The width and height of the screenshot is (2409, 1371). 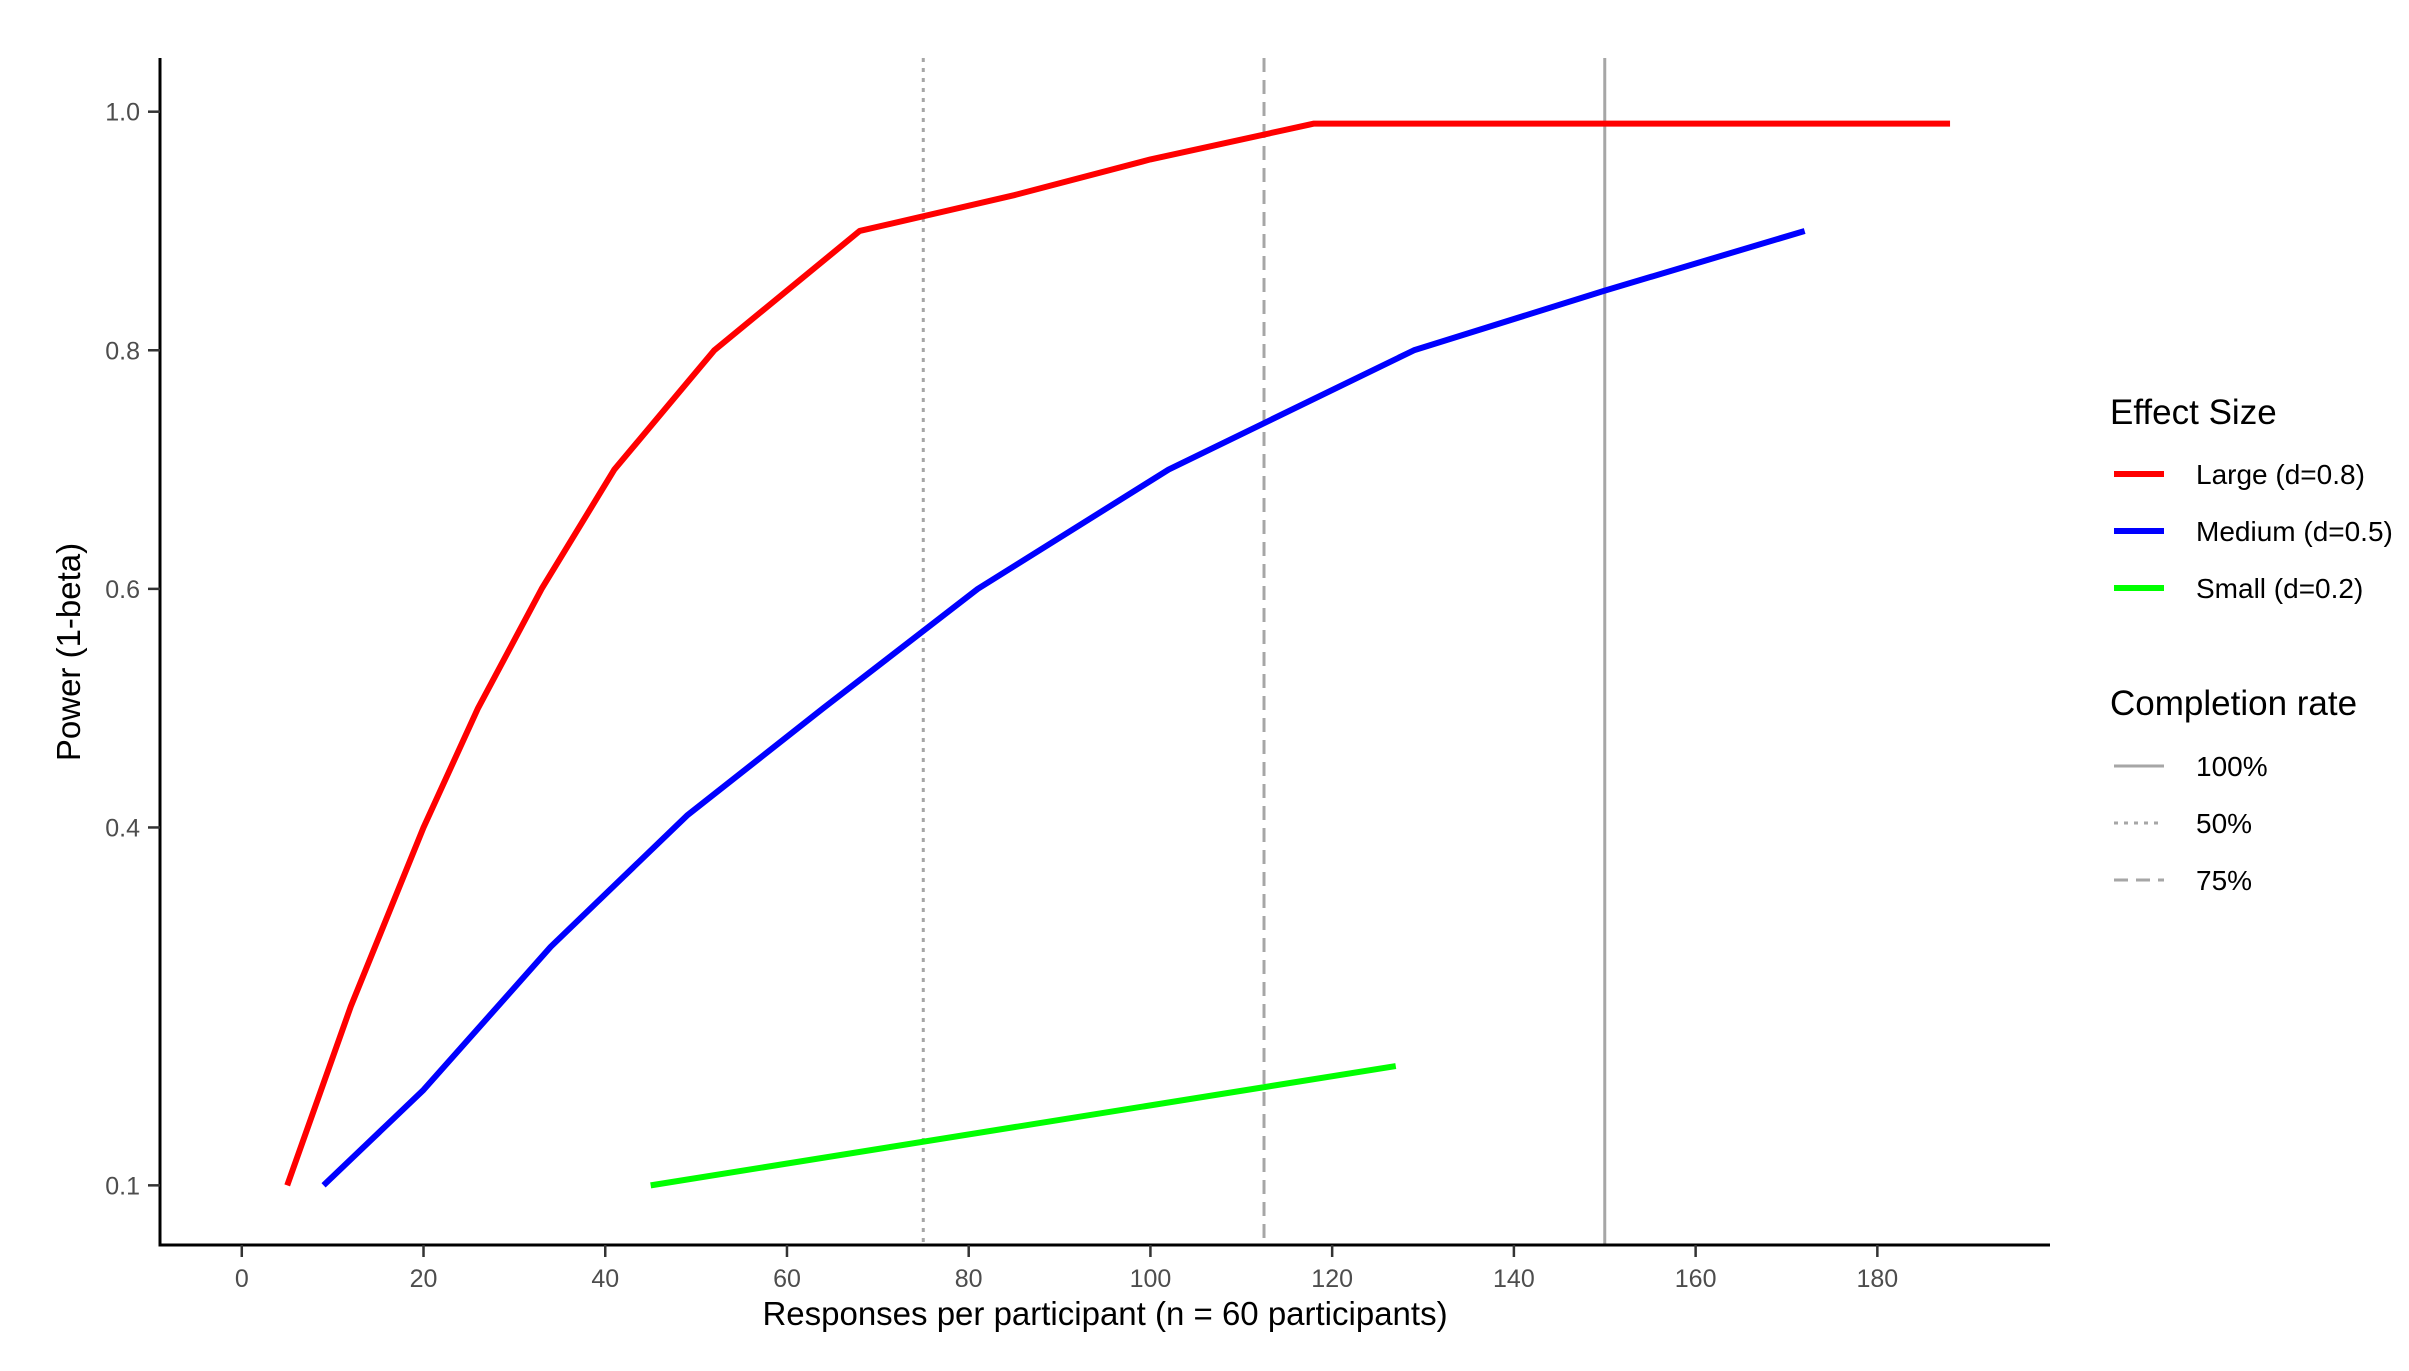 What do you see at coordinates (122, 1186) in the screenshot?
I see `y-tick-label: 0.1` at bounding box center [122, 1186].